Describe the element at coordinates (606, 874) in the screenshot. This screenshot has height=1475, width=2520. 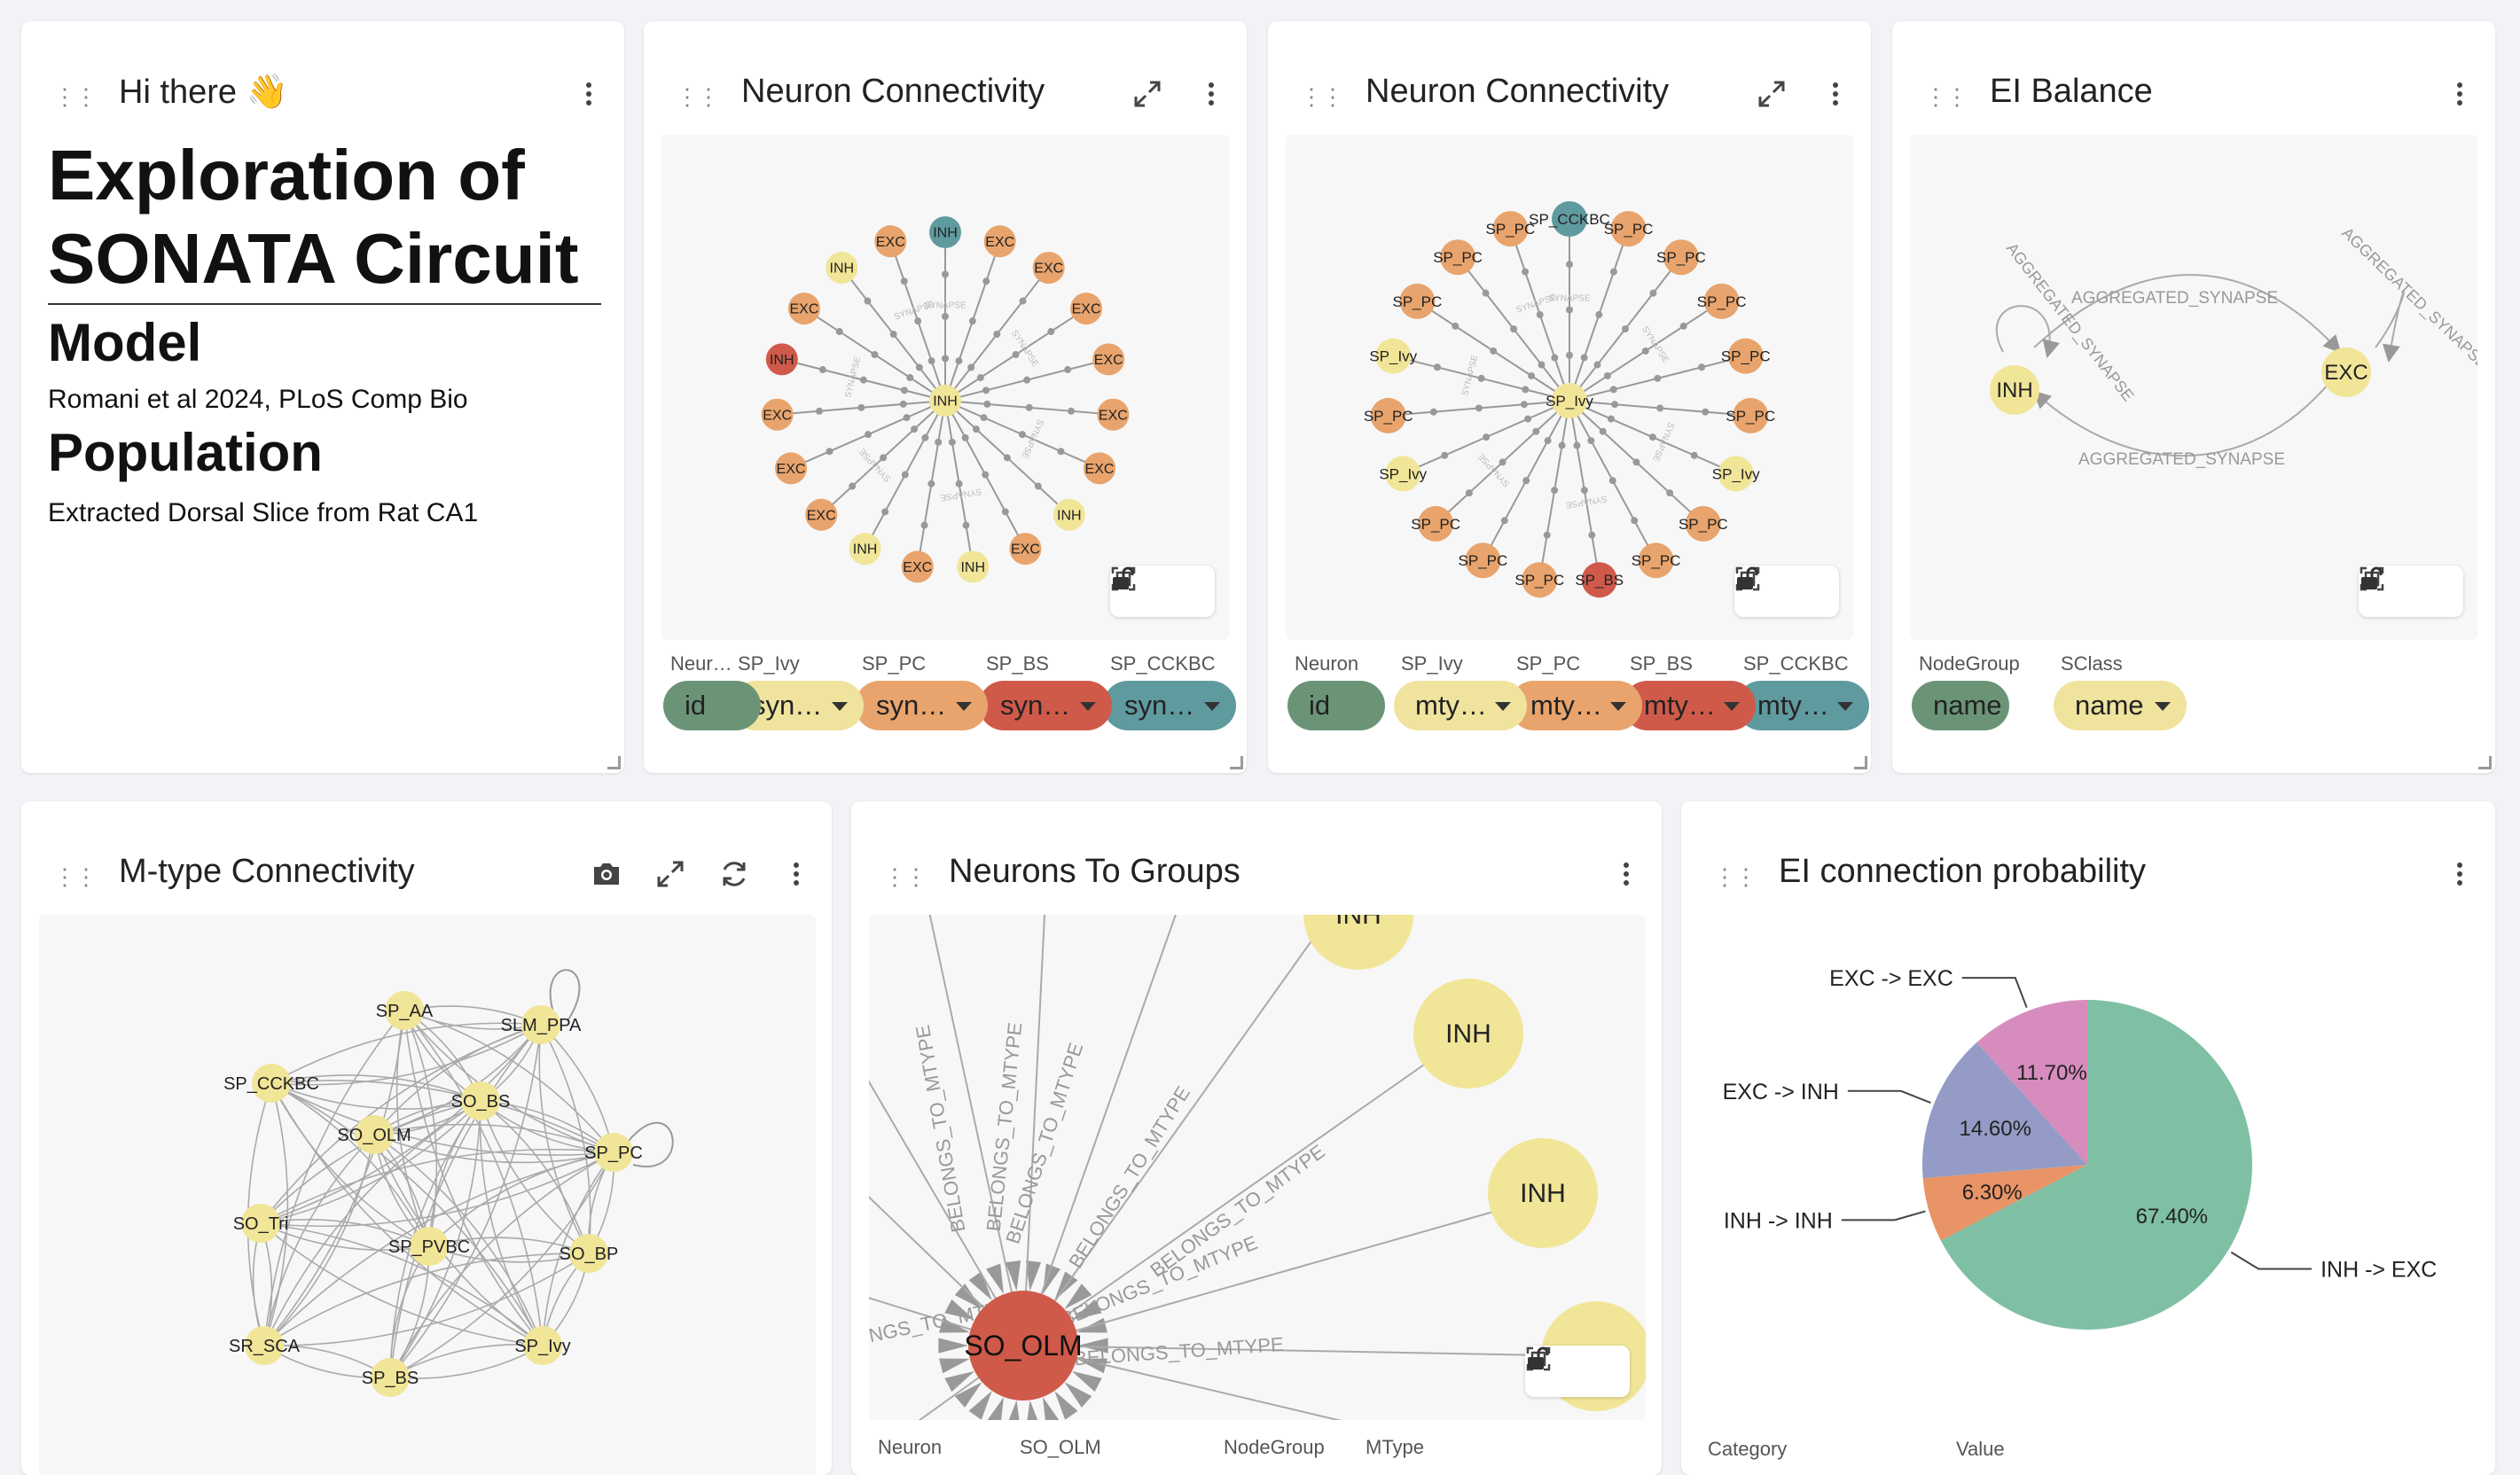
I see `camera-icon` at that location.